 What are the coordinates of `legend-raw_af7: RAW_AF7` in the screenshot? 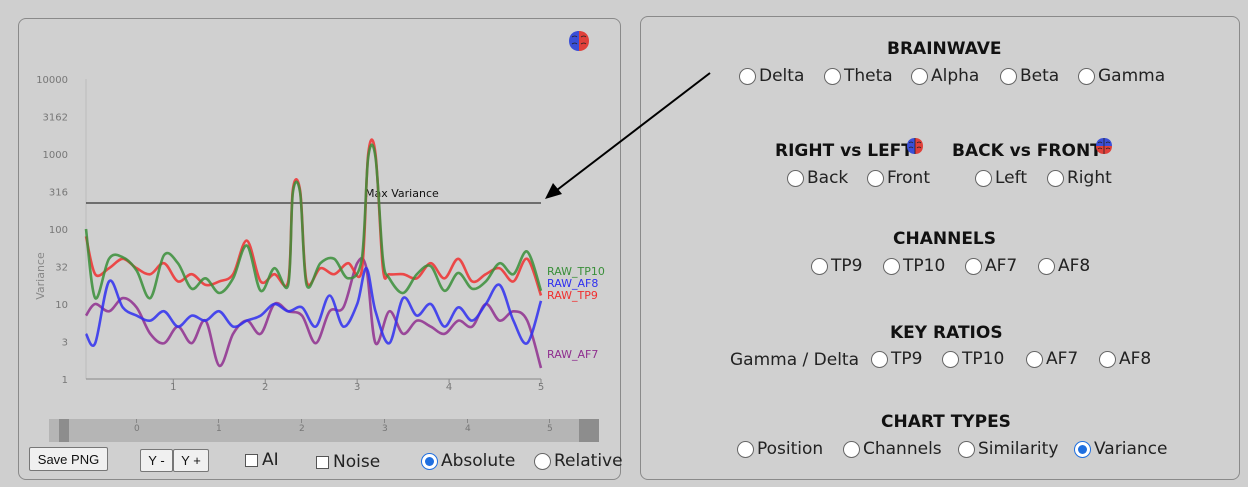 It's located at (572, 354).